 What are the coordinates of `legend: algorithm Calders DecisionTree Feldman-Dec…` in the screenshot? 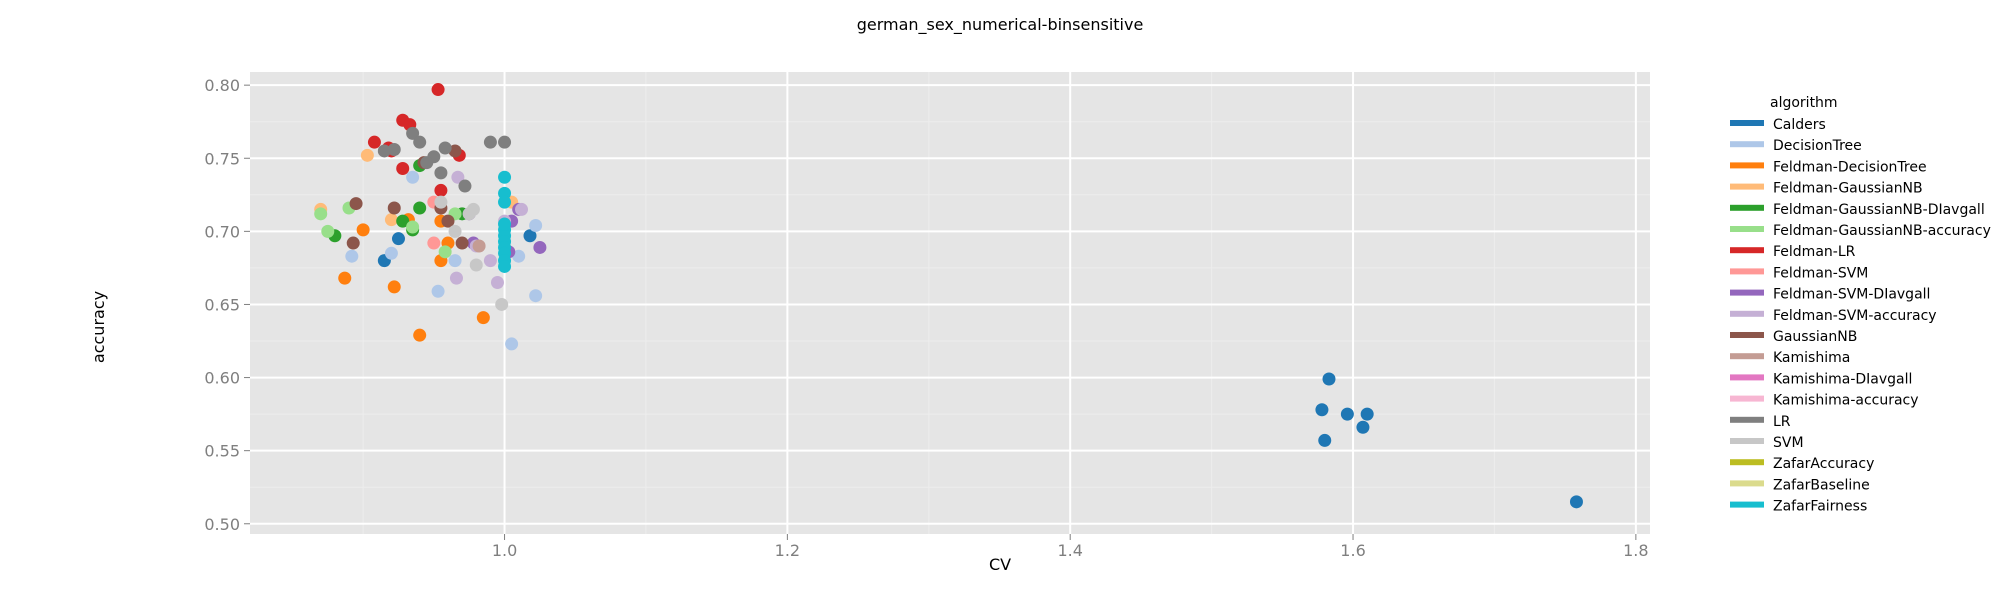 It's located at (1860, 305).